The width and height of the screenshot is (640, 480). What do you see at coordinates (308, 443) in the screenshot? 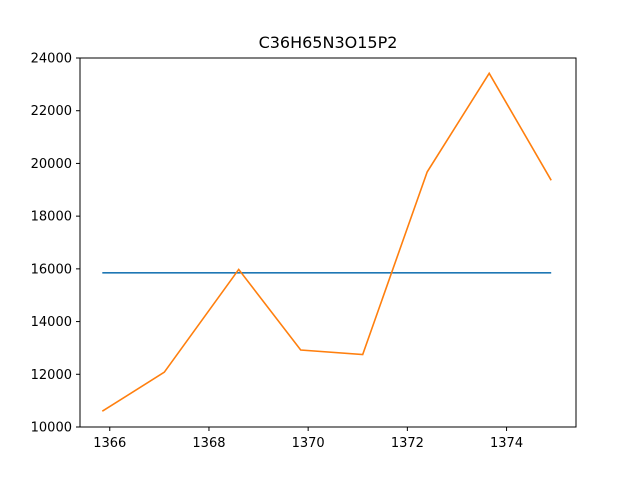
I see `x-tick-label: 1370` at bounding box center [308, 443].